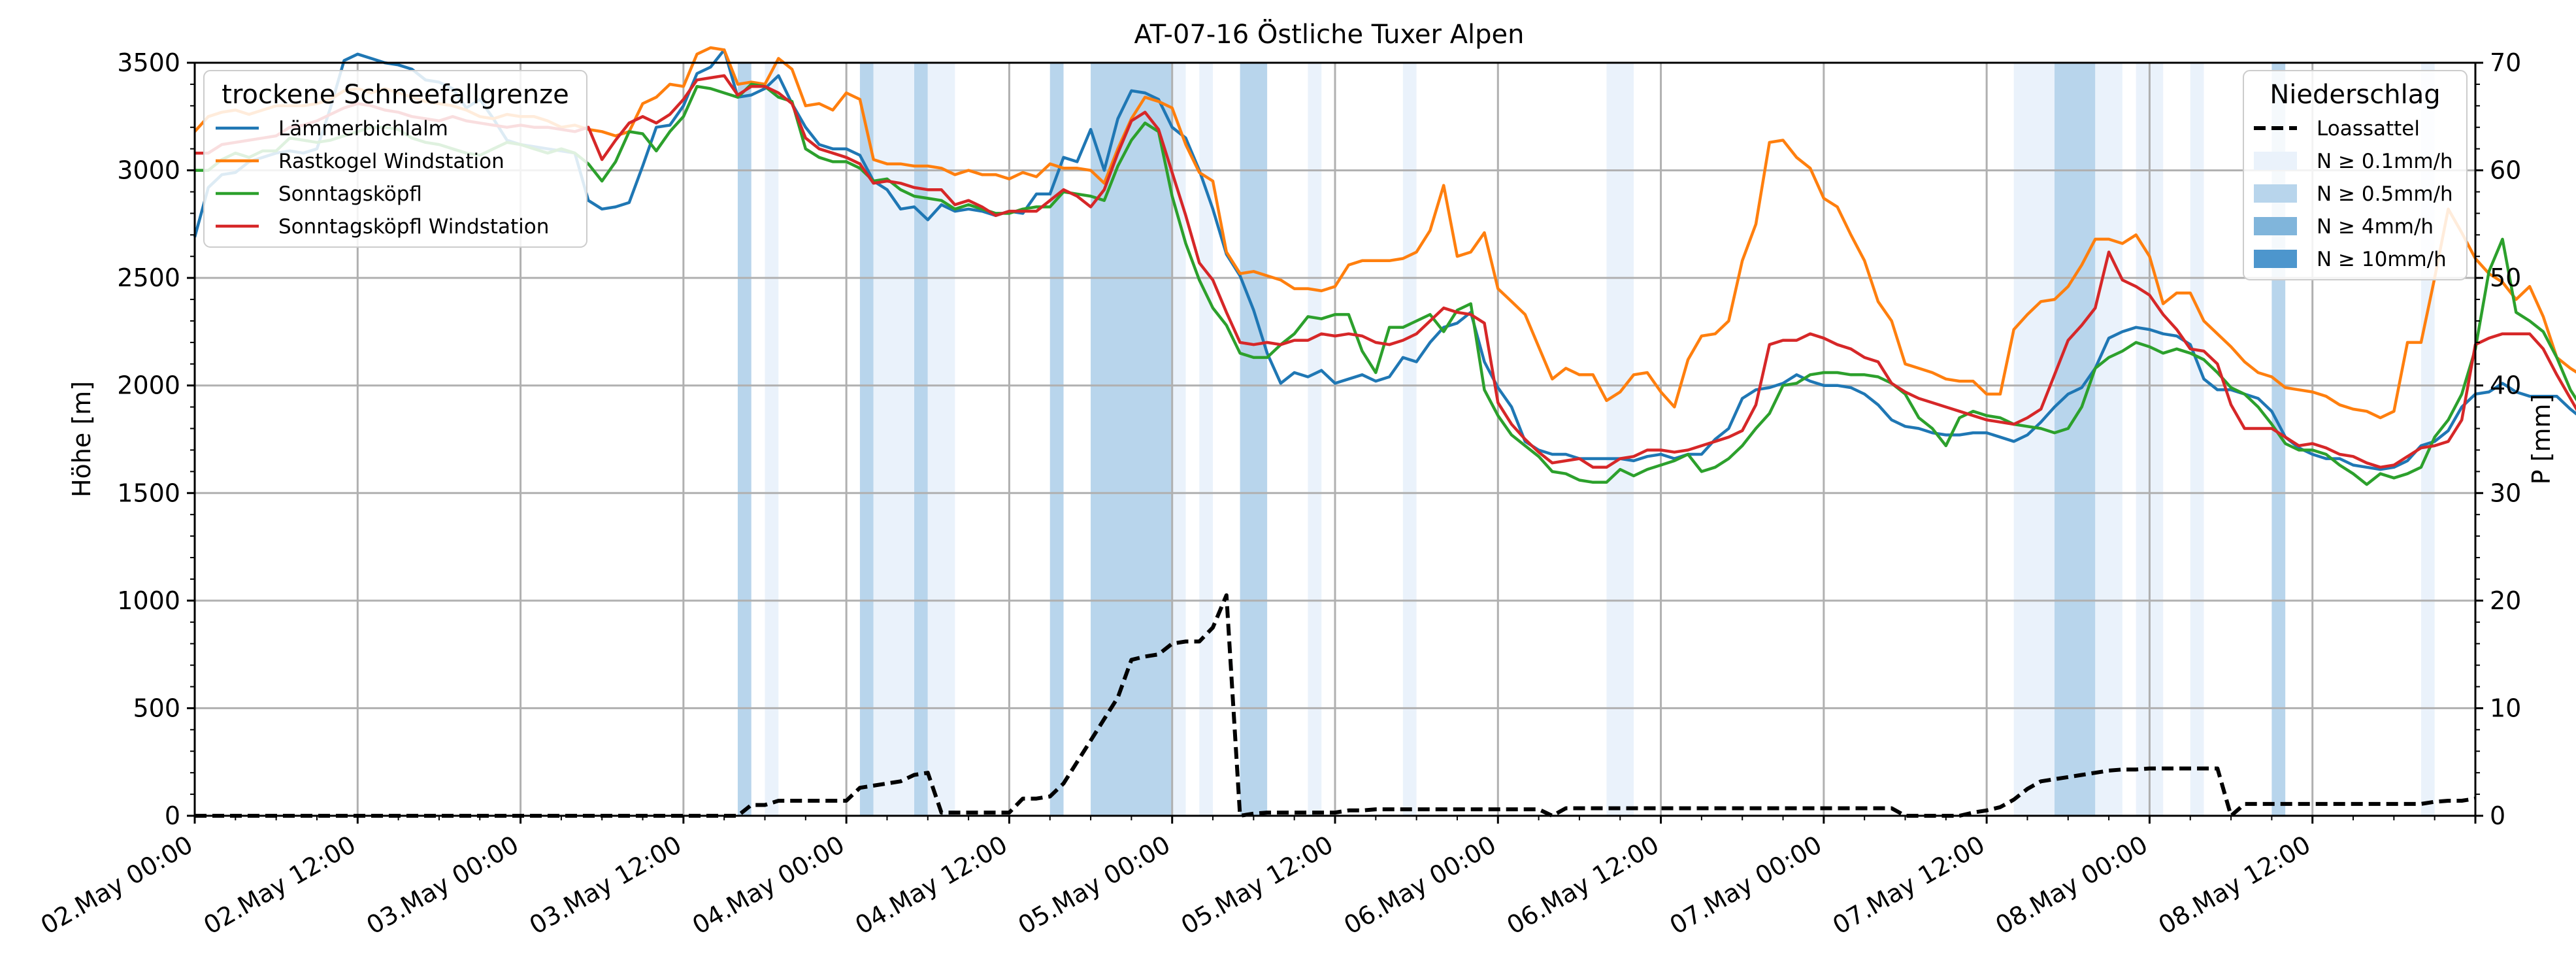 The width and height of the screenshot is (2576, 972). What do you see at coordinates (81, 439) in the screenshot?
I see `y-axis-title: Höhe [m]` at bounding box center [81, 439].